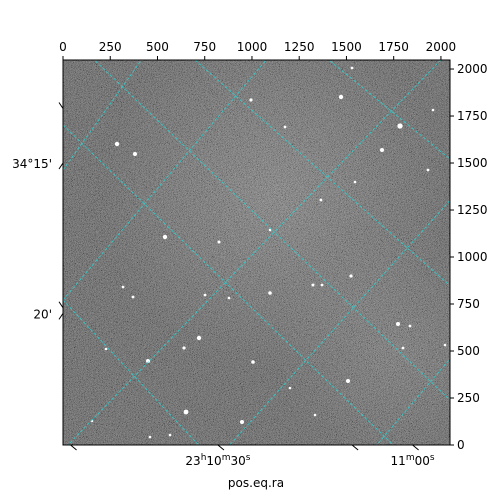  What do you see at coordinates (468, 351) in the screenshot?
I see `right-tick-label: 500` at bounding box center [468, 351].